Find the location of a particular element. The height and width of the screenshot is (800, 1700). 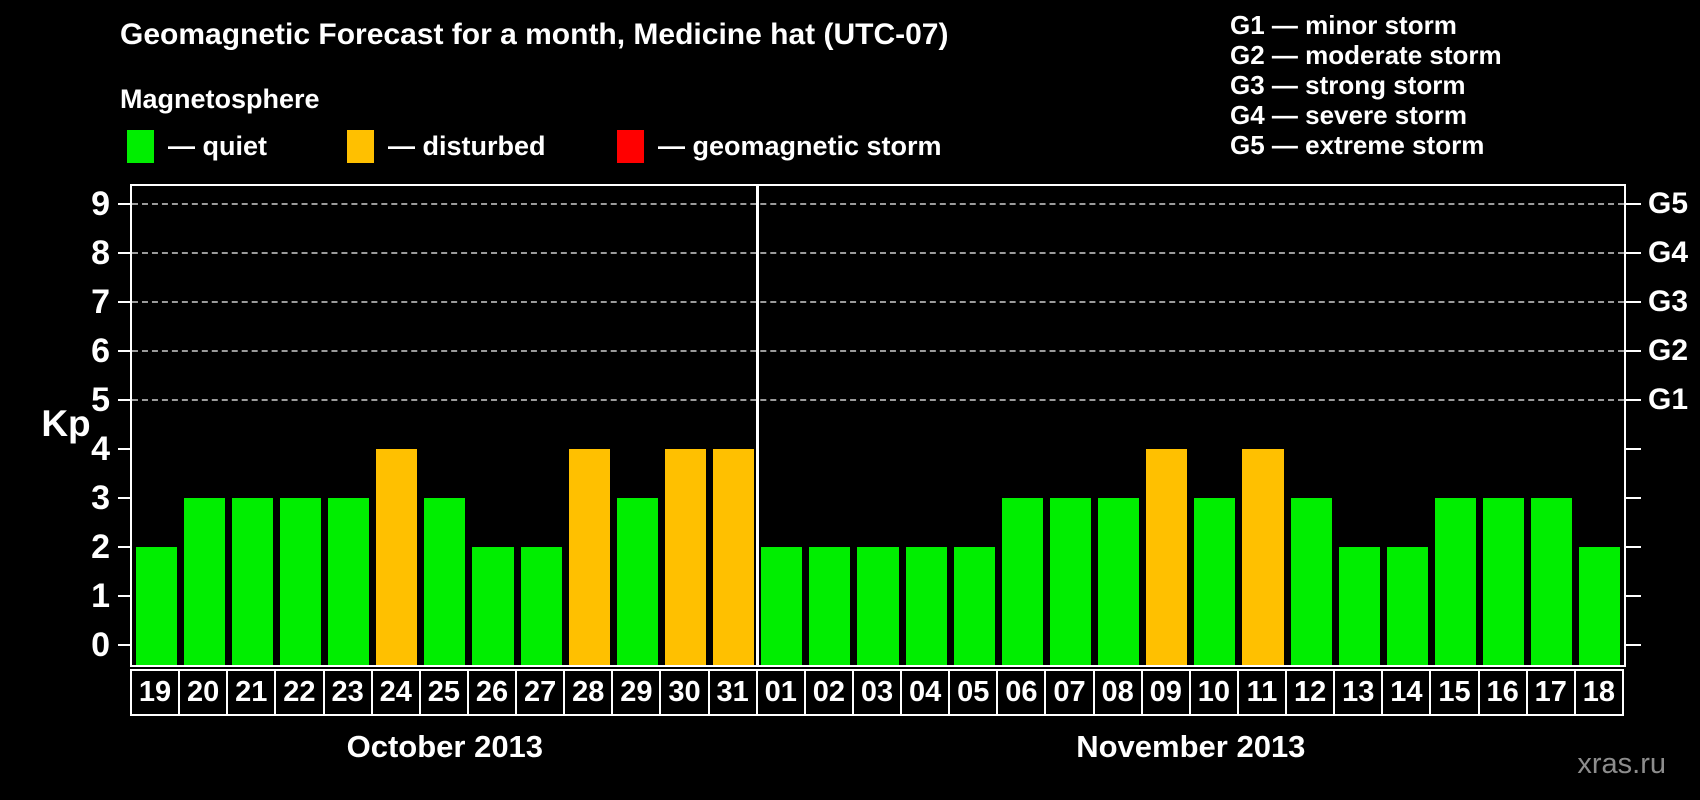

day-label-14: 14 is located at coordinates (1406, 692).